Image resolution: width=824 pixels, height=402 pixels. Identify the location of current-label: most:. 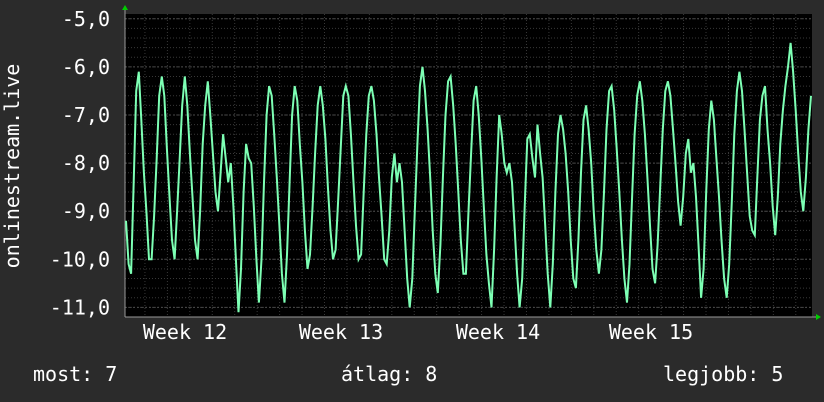
(63, 374).